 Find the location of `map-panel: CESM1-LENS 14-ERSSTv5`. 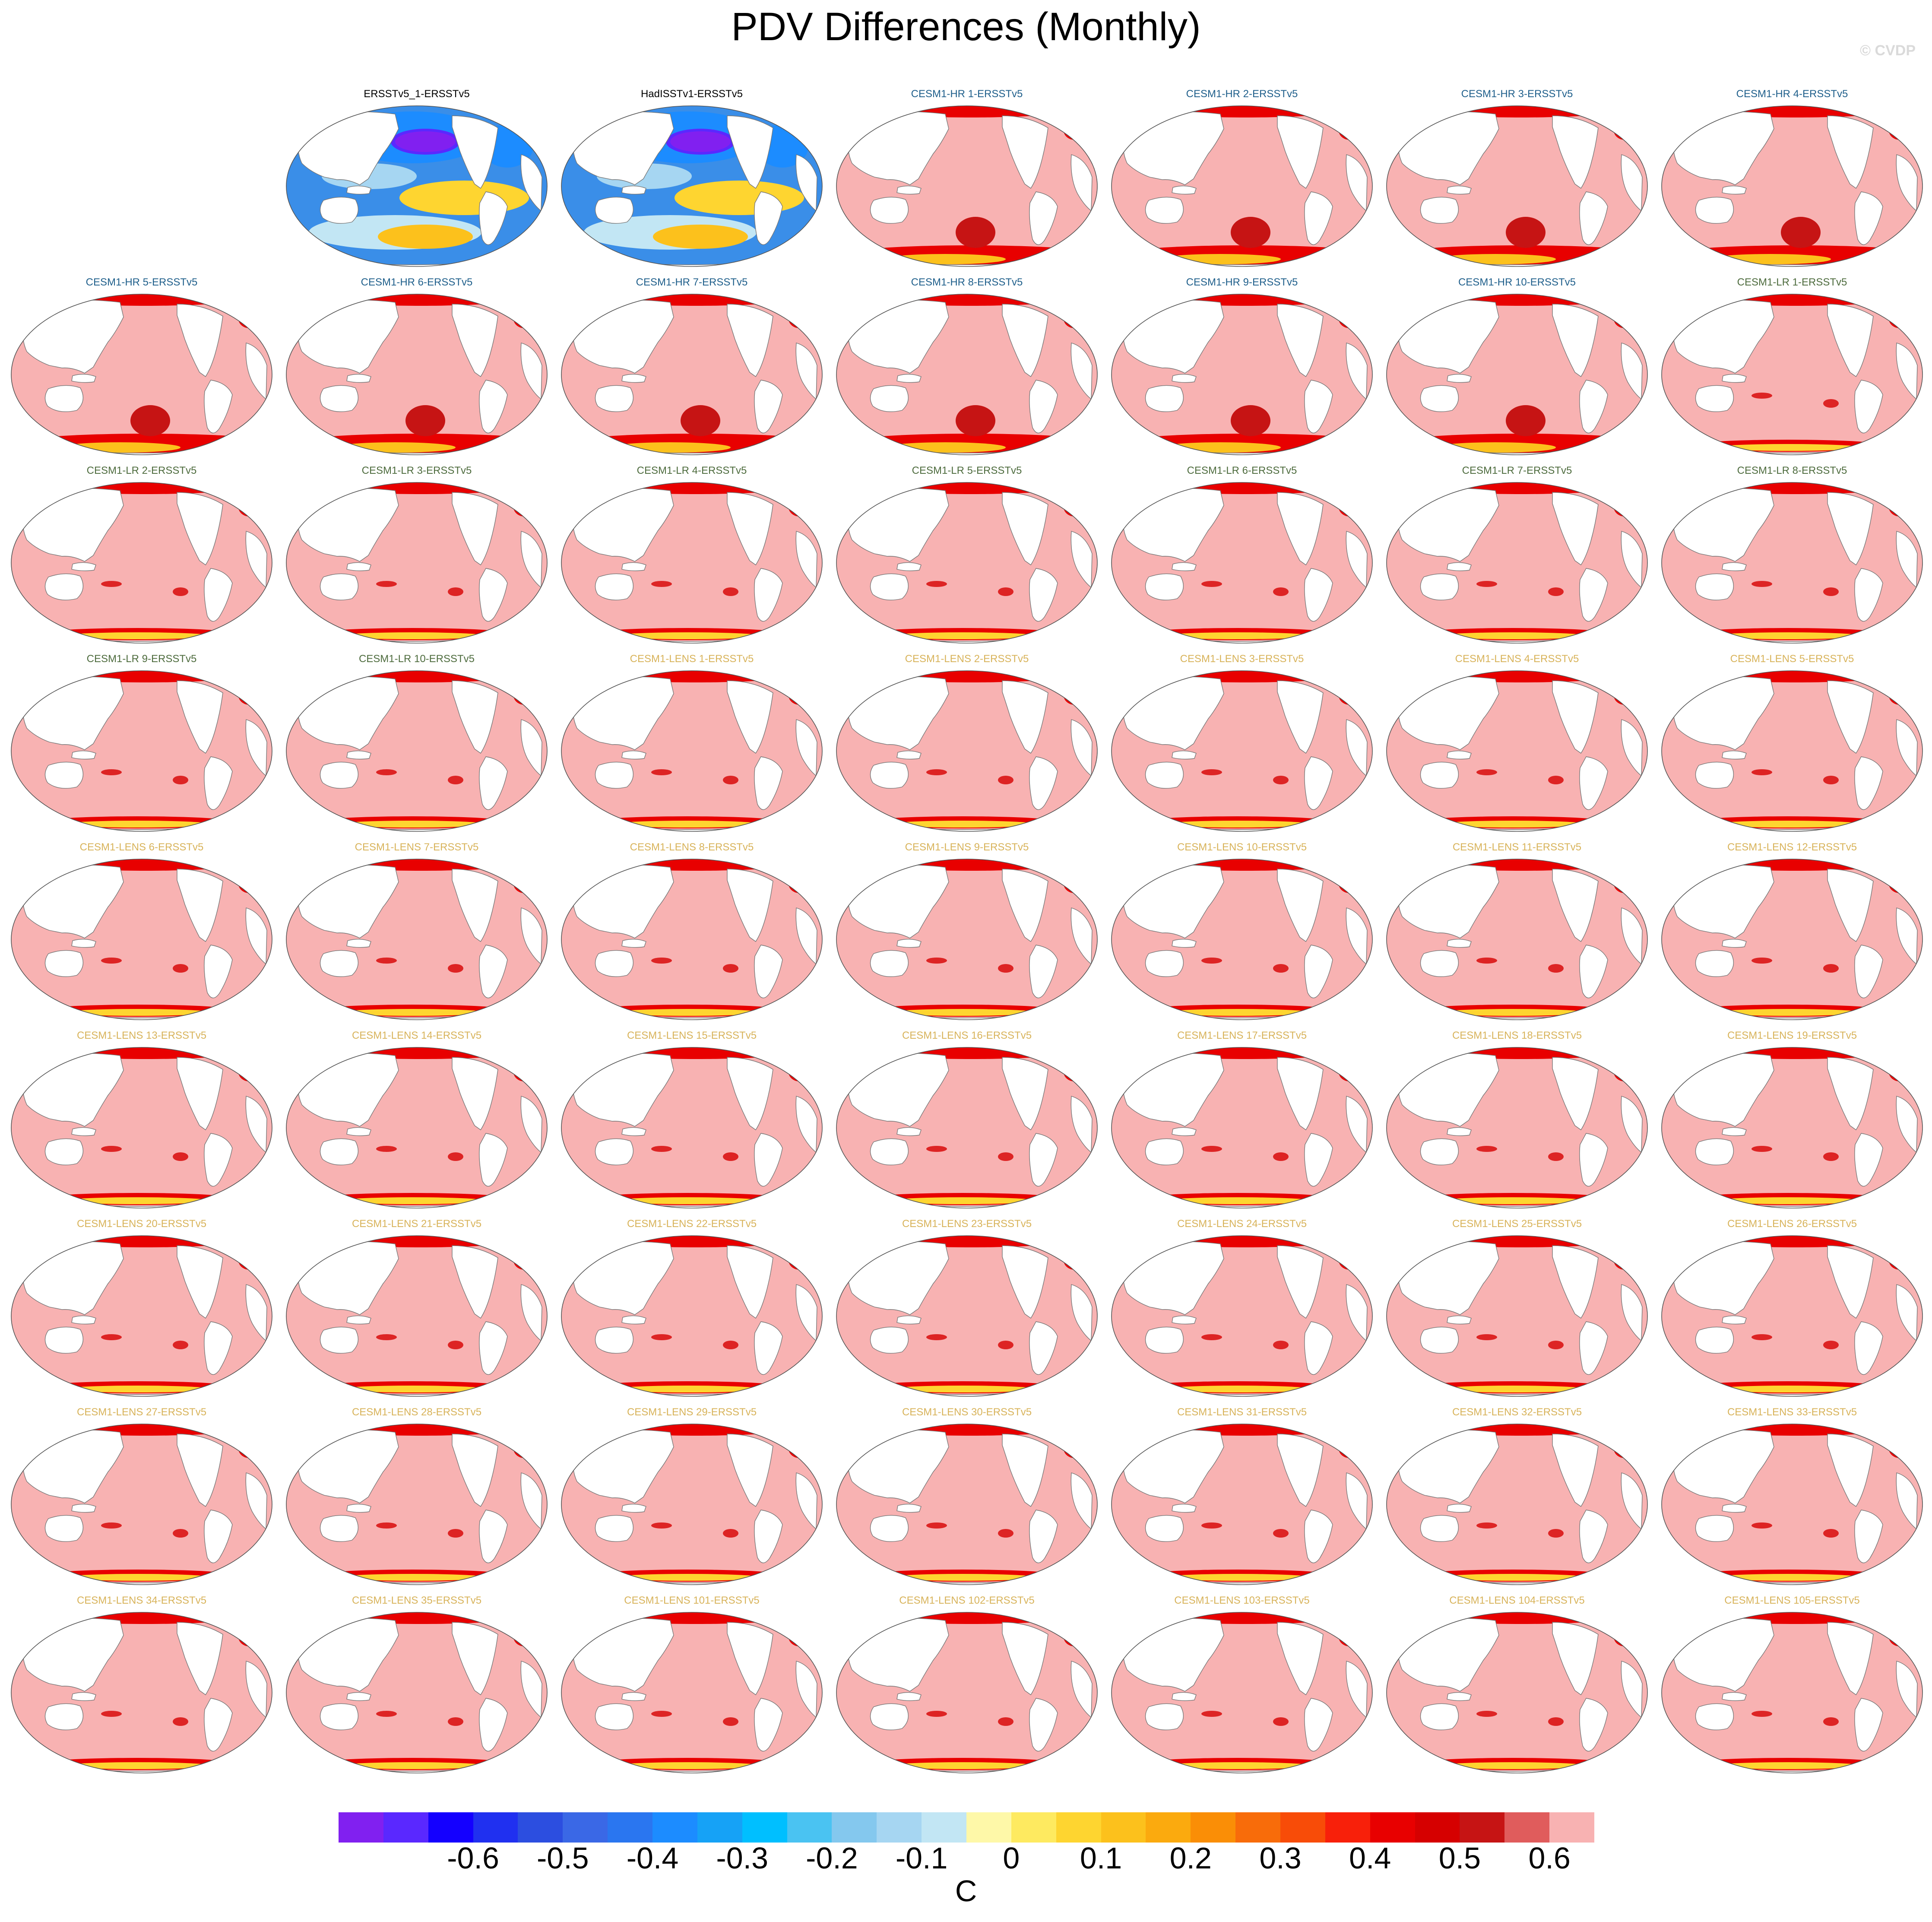

map-panel: CESM1-LENS 14-ERSSTv5 is located at coordinates (417, 1120).